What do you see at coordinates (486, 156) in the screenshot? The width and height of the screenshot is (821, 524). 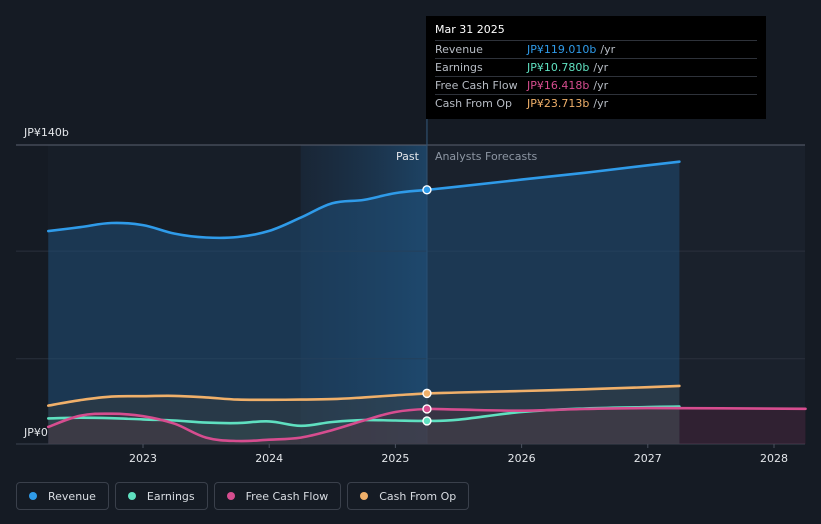 I see `forecast-label: Analysts Forecasts` at bounding box center [486, 156].